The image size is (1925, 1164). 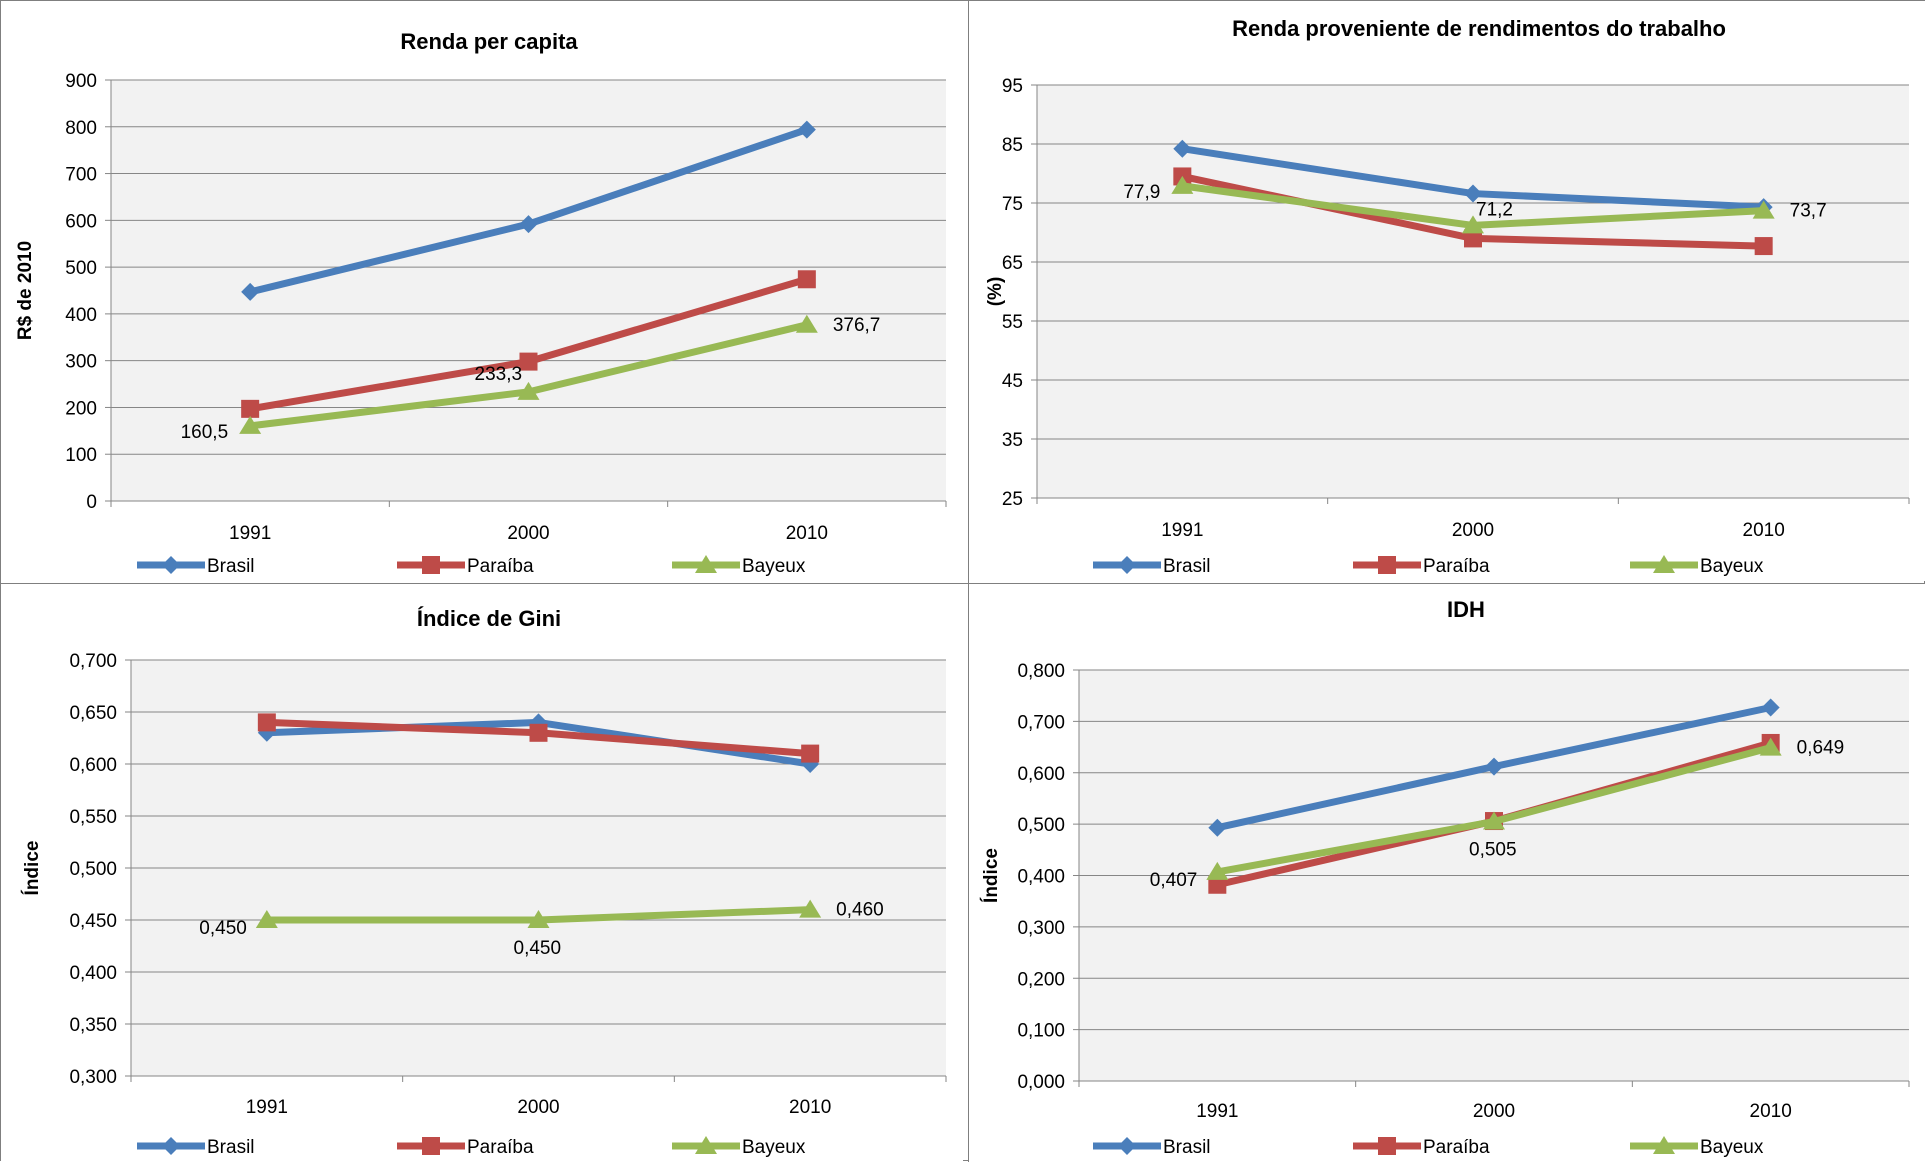 What do you see at coordinates (93, 1025) in the screenshot?
I see `y-tick-label: 0,350` at bounding box center [93, 1025].